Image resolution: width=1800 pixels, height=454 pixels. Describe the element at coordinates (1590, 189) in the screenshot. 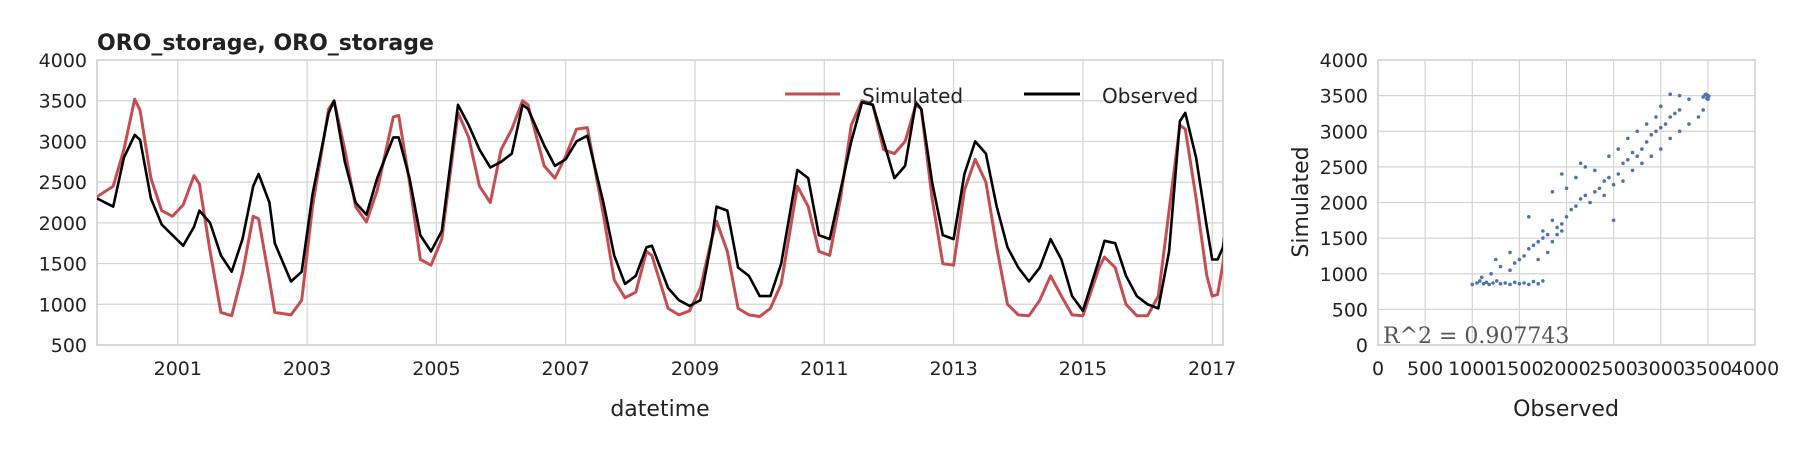

I see `scatter-points` at that location.